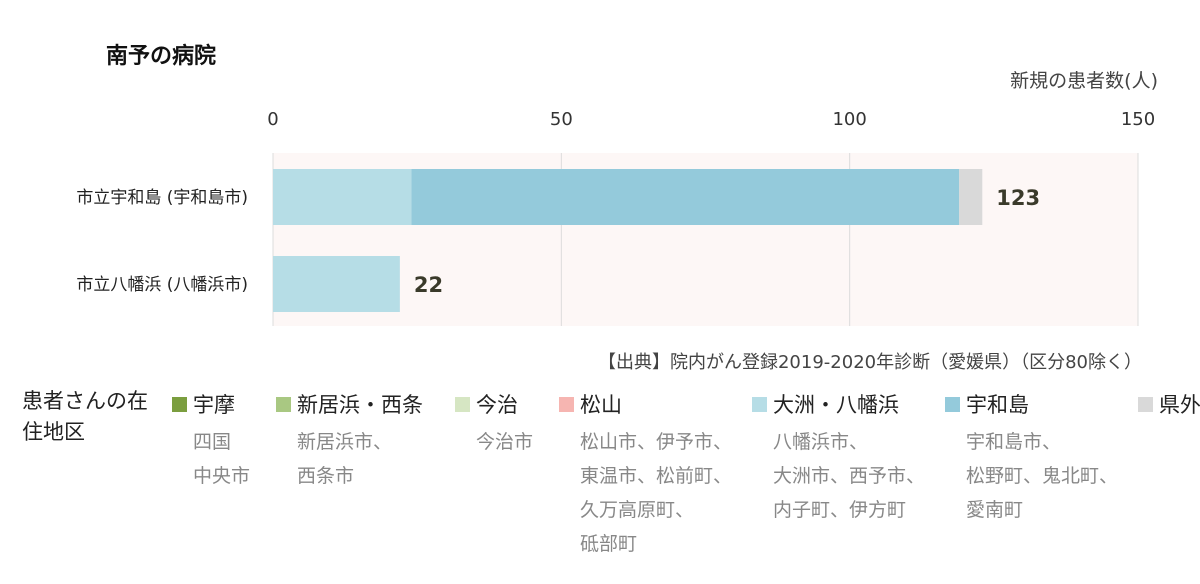  What do you see at coordinates (222, 476) in the screenshot?
I see `legend-town-line: 中央市` at bounding box center [222, 476].